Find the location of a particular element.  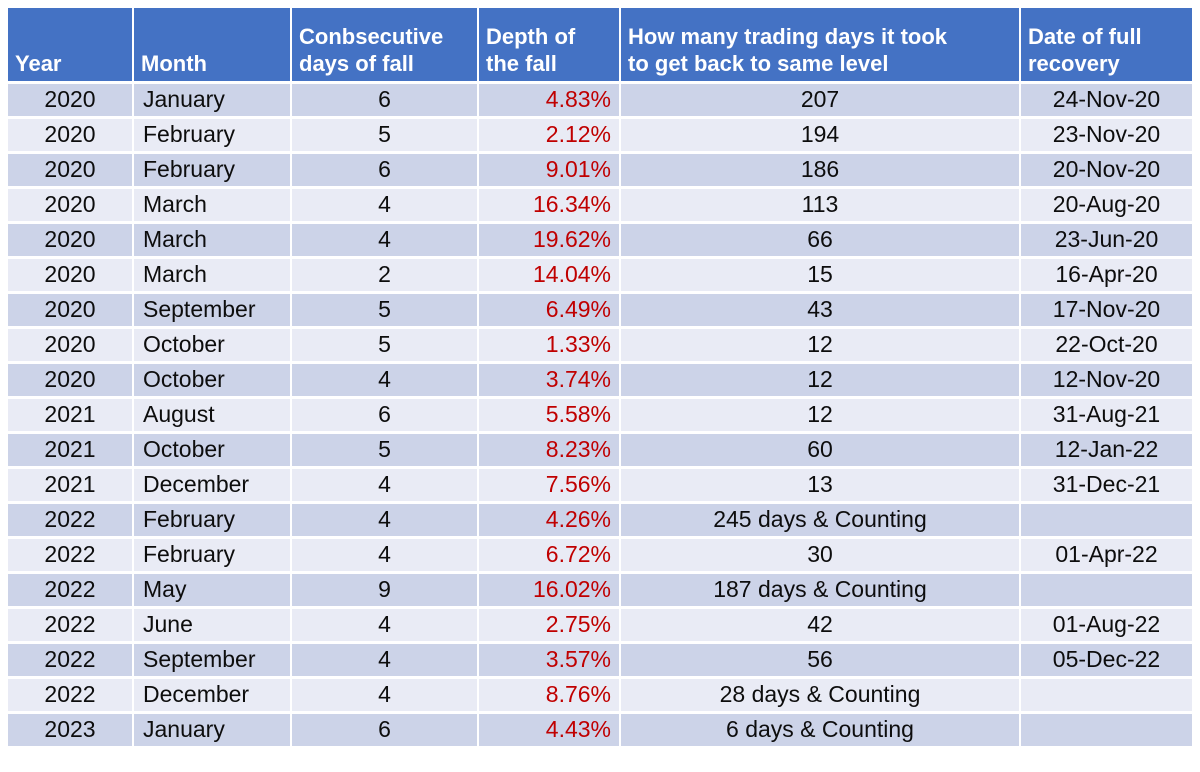

column-header-month: Month is located at coordinates (212, 46).